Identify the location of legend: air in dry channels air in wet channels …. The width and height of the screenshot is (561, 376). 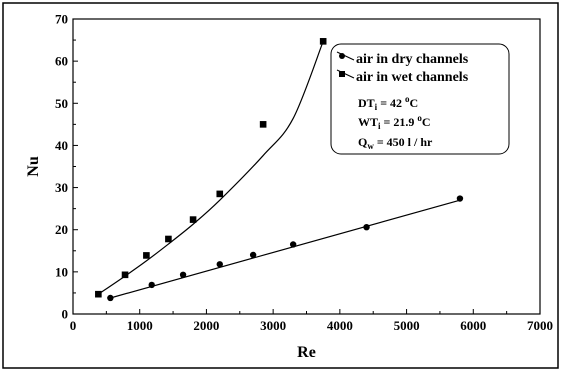
(420, 99).